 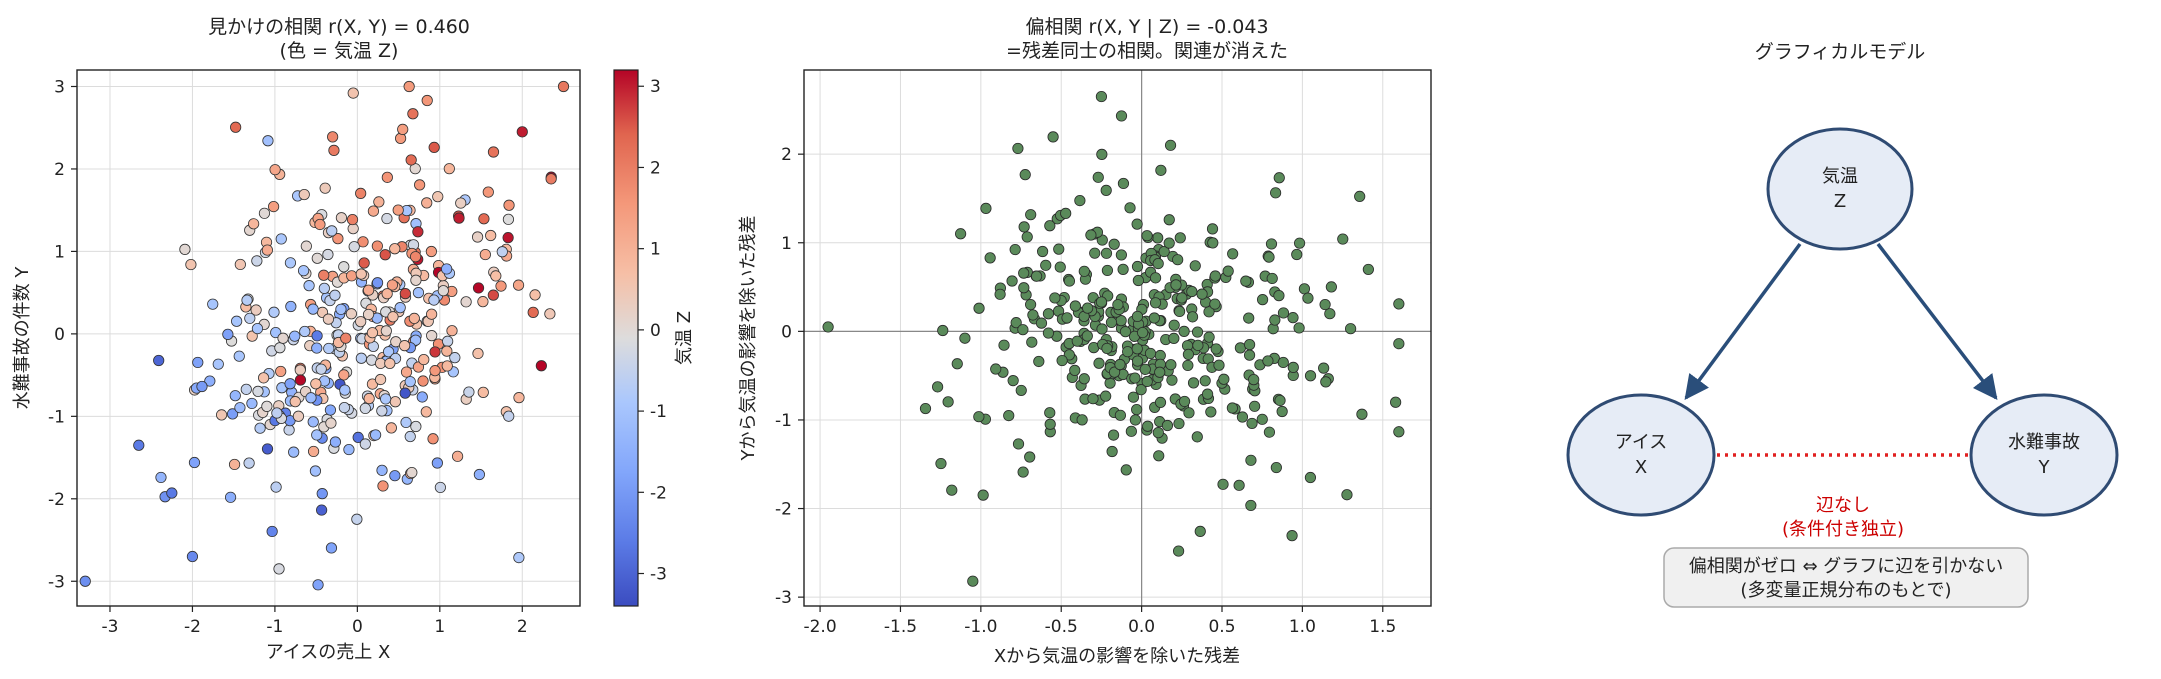 What do you see at coordinates (56, 582) in the screenshot?
I see `left-y-tick-label: -3` at bounding box center [56, 582].